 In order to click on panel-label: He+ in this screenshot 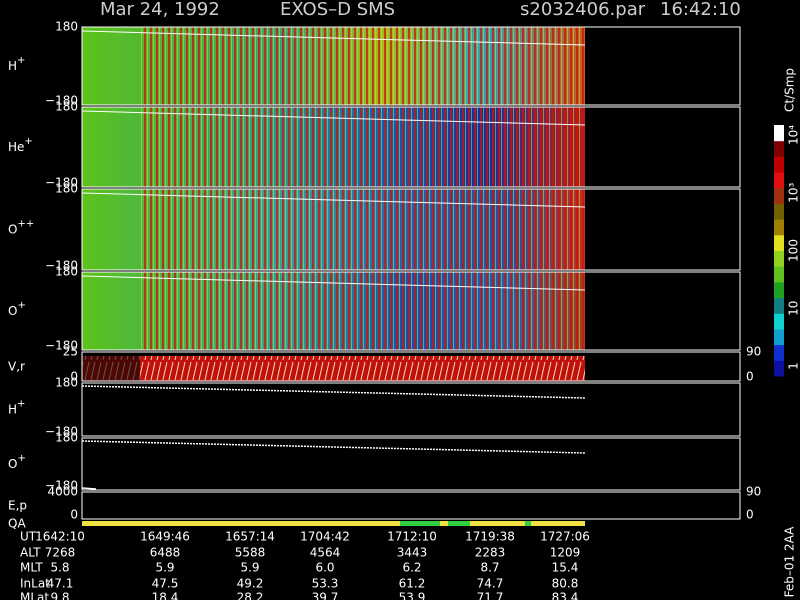, I will do `click(20, 145)`.